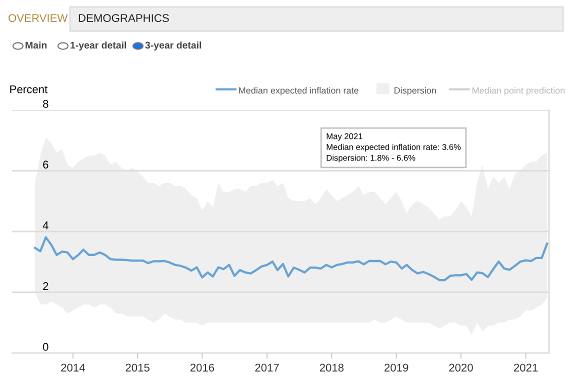 Image resolution: width=575 pixels, height=378 pixels. I want to click on x-tick-label: 2019, so click(396, 368).